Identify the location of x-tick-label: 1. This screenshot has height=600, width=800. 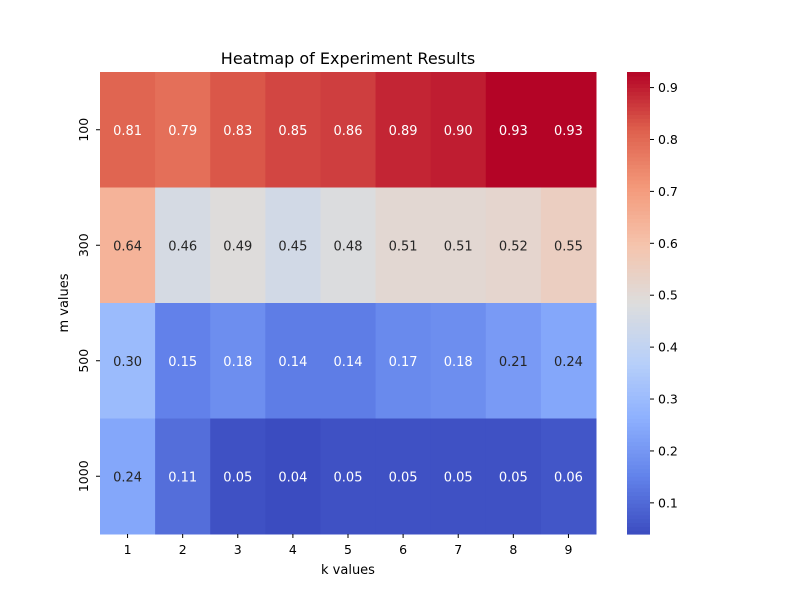
(128, 549).